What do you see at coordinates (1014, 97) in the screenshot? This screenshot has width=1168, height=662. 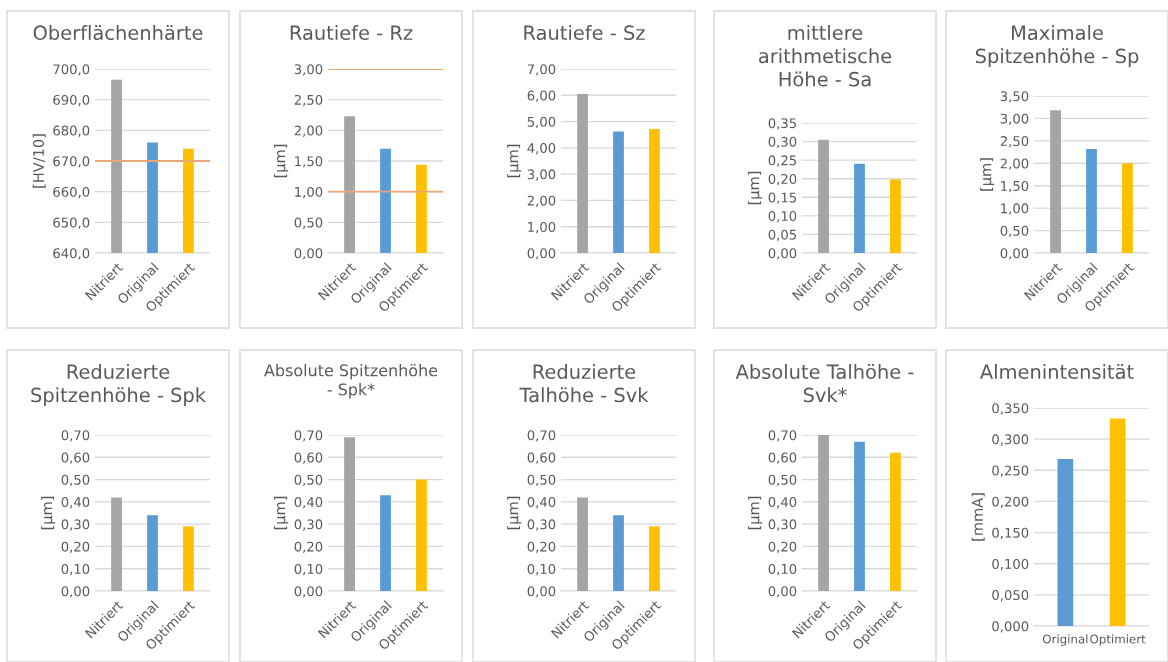 I see `y-tick-label: 3,50` at bounding box center [1014, 97].